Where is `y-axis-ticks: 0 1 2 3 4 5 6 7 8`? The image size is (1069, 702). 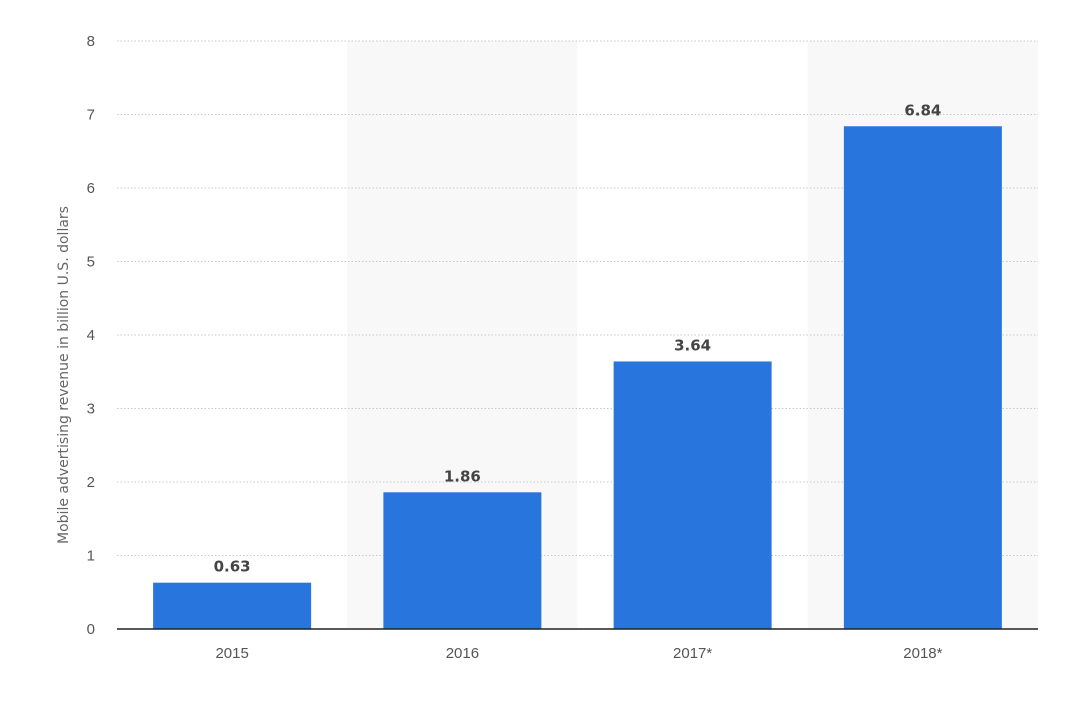
y-axis-ticks: 0 1 2 3 4 5 6 7 8 is located at coordinates (91, 335).